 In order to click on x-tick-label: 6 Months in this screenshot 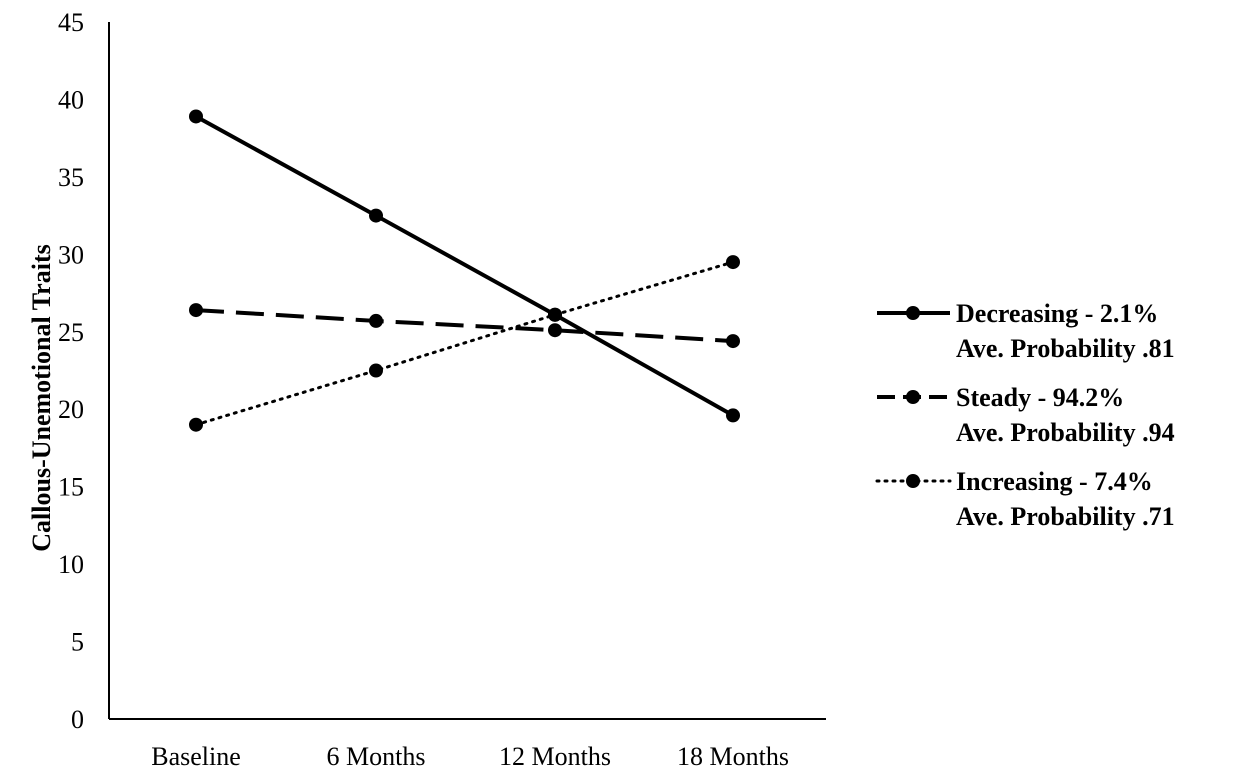, I will do `click(376, 756)`.